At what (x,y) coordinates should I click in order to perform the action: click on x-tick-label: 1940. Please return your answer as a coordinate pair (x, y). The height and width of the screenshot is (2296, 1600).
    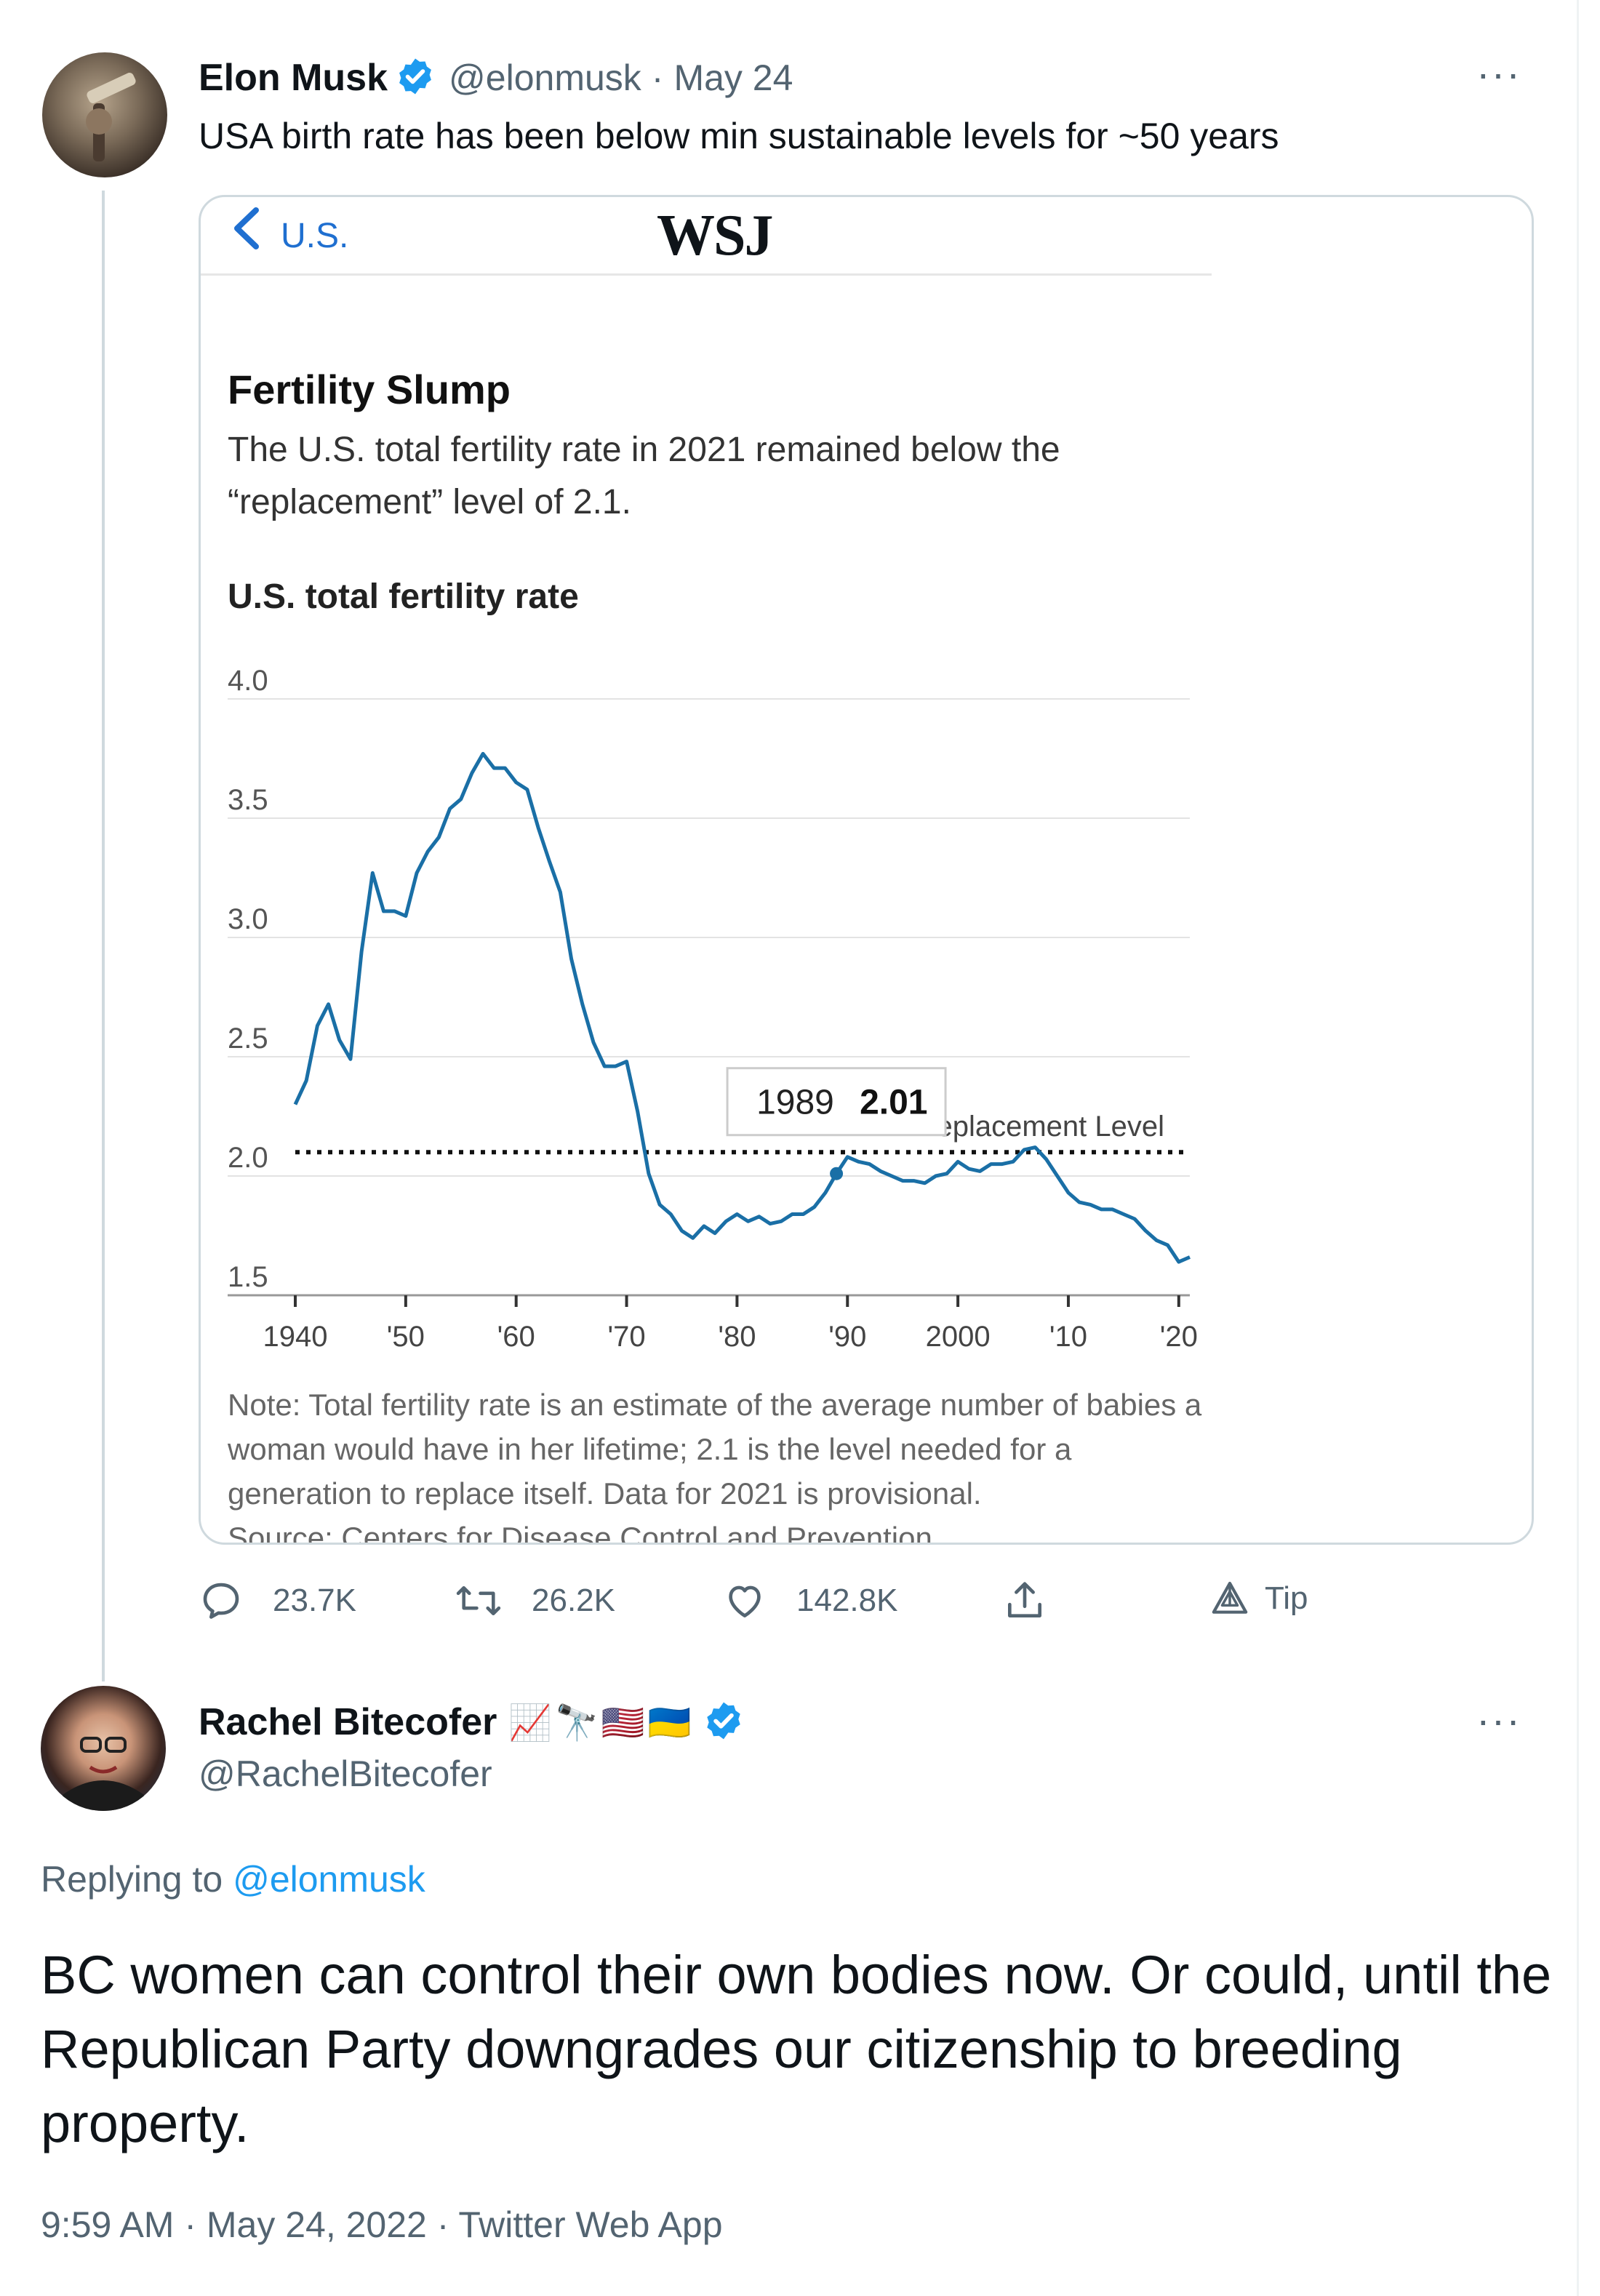
    Looking at the image, I should click on (295, 1337).